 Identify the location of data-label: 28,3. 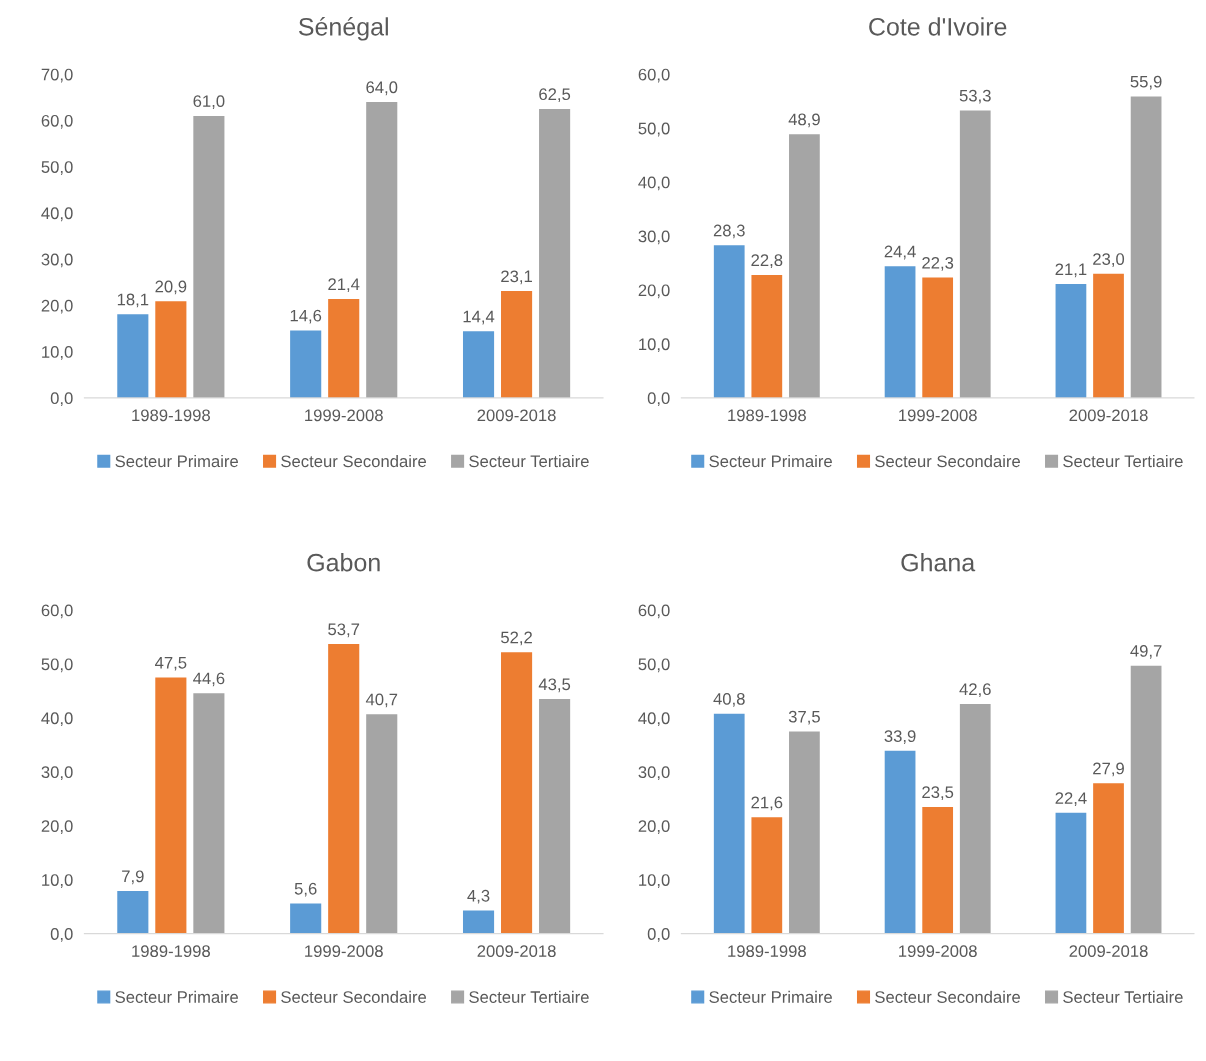
(729, 231).